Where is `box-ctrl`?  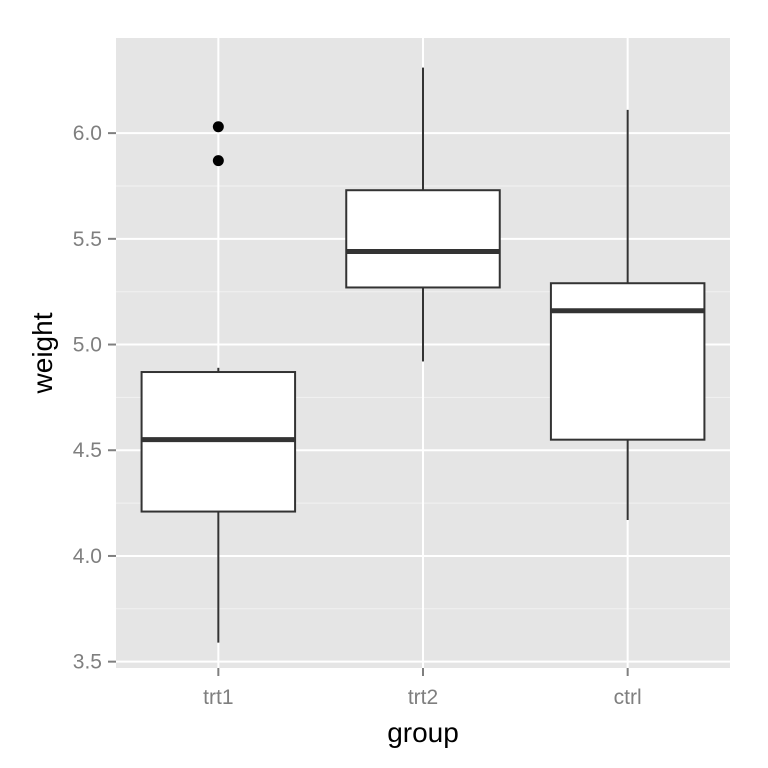 box-ctrl is located at coordinates (627, 315).